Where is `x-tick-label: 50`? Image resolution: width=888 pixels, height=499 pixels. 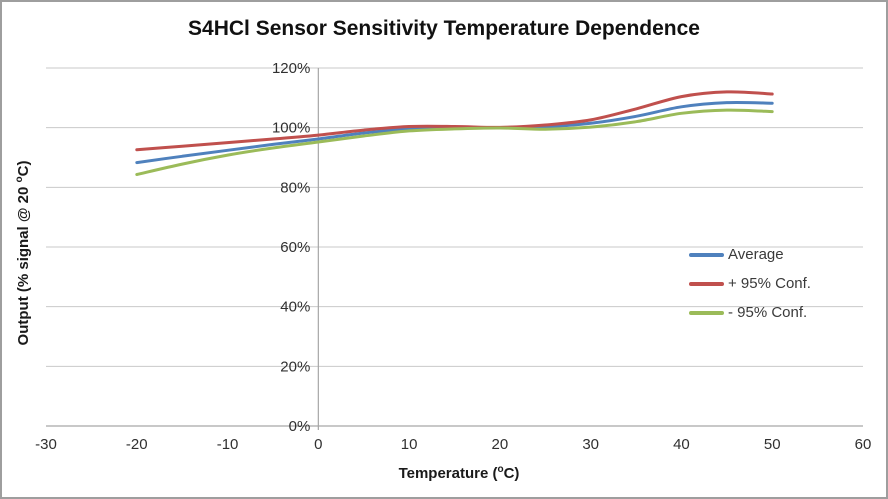 x-tick-label: 50 is located at coordinates (772, 444).